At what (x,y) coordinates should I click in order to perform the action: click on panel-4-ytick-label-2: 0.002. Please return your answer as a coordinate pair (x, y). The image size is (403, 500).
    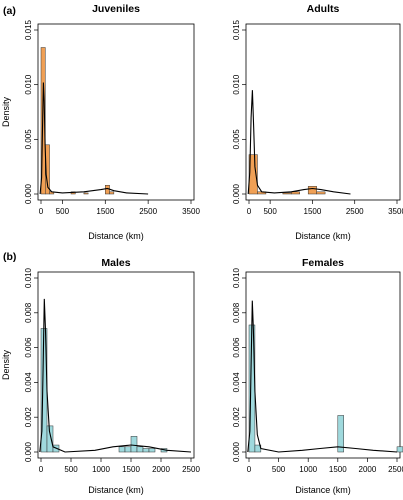
    Looking at the image, I should click on (236, 417).